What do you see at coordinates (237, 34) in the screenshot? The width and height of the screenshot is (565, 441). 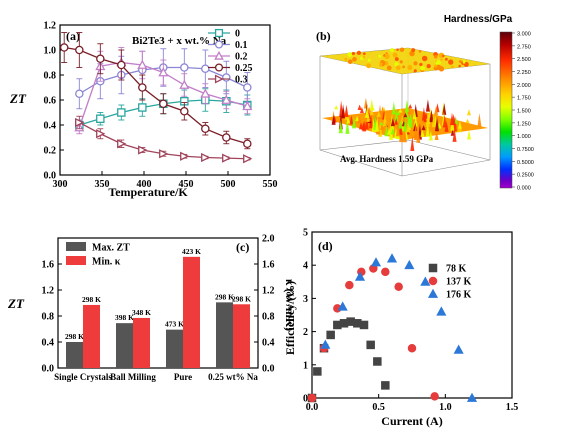 I see `panel-a-legend-label: 0` at bounding box center [237, 34].